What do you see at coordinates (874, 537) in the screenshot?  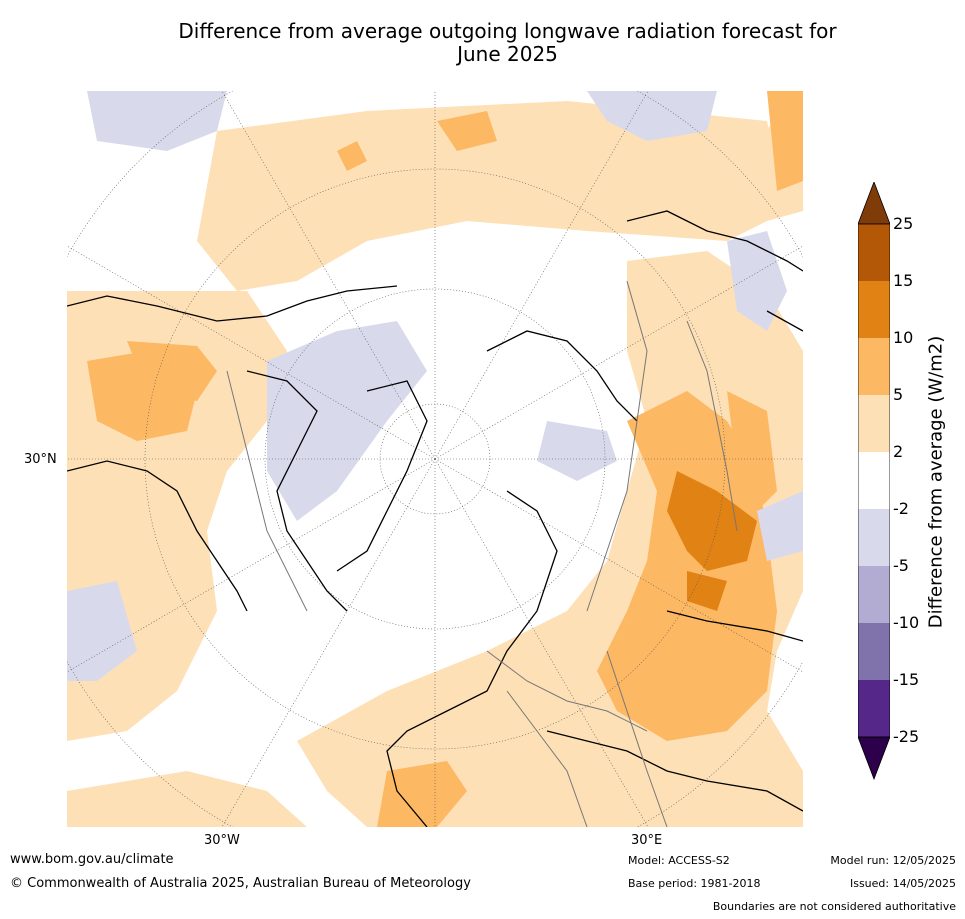 I see `colorbar-segment-m2-m5` at bounding box center [874, 537].